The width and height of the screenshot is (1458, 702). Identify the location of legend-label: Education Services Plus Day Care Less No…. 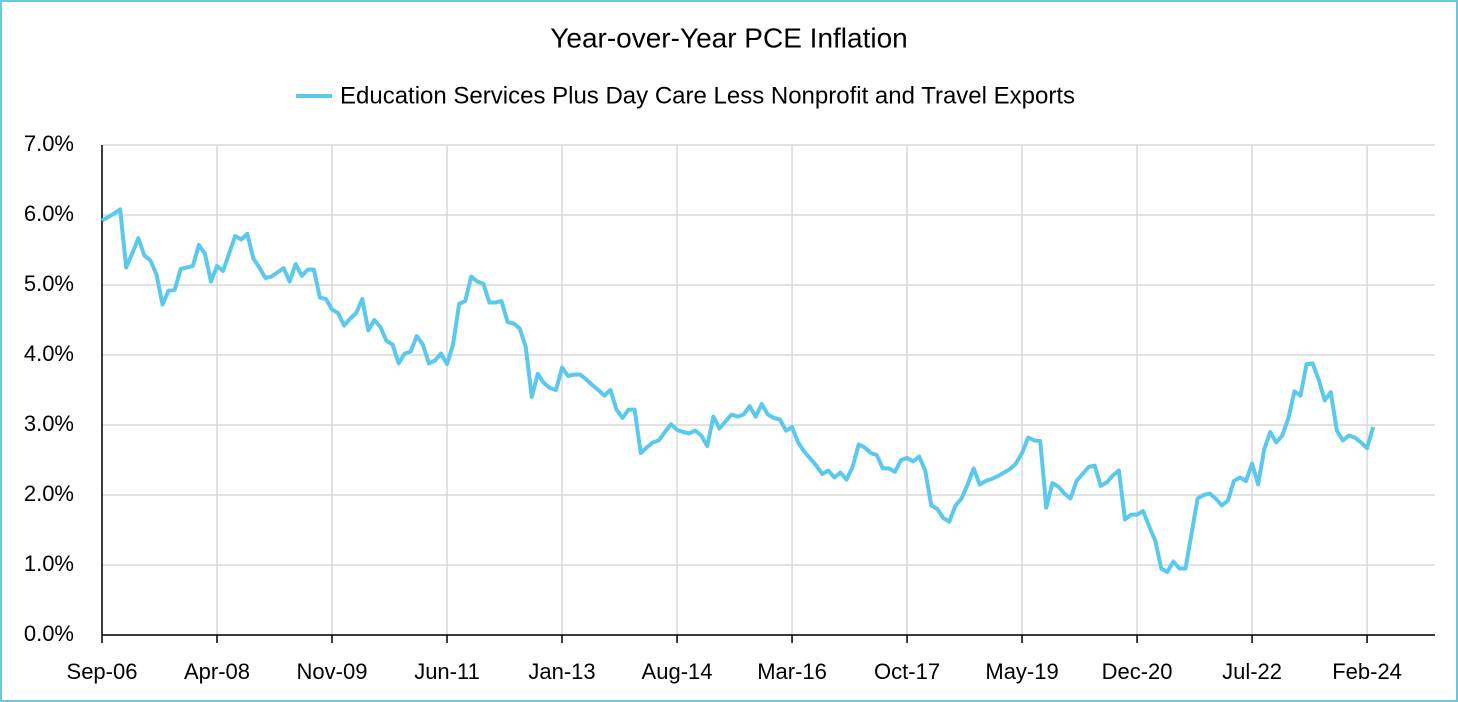
(707, 95).